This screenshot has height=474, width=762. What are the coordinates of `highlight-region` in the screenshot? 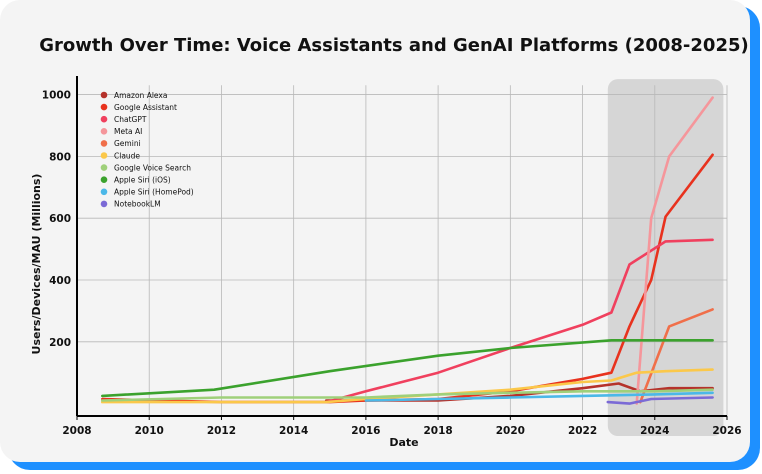 It's located at (665, 257).